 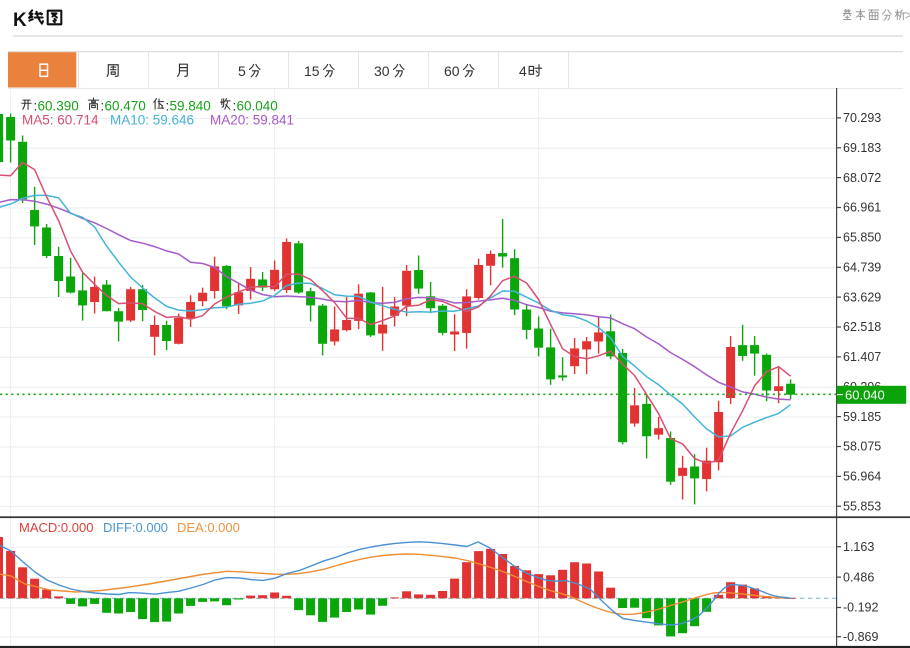 I want to click on svg-text: -0.869, so click(x=860, y=637).